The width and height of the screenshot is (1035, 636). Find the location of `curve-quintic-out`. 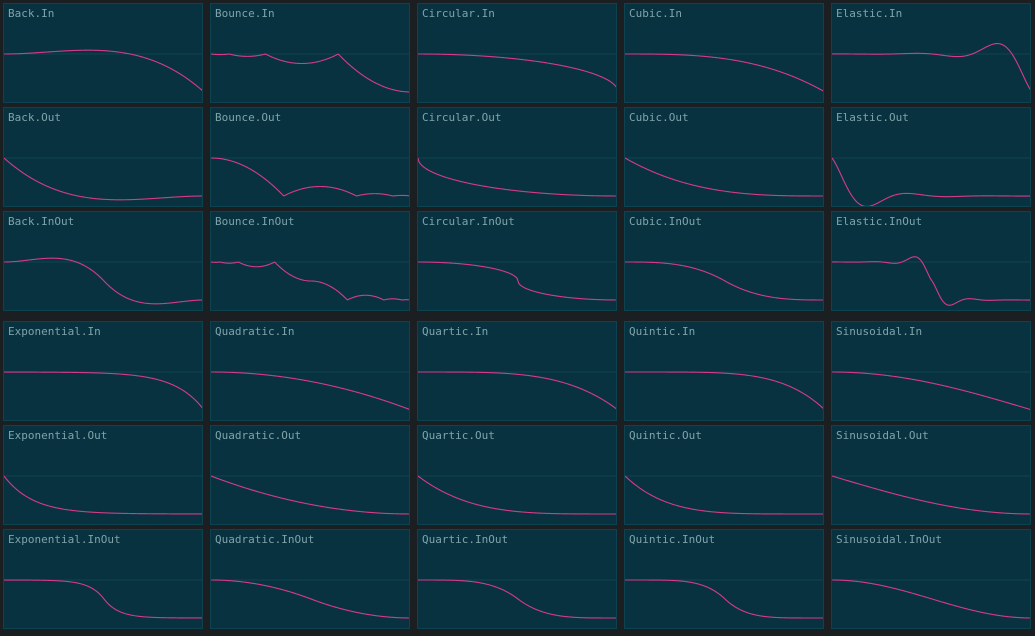

curve-quintic-out is located at coordinates (724, 495).